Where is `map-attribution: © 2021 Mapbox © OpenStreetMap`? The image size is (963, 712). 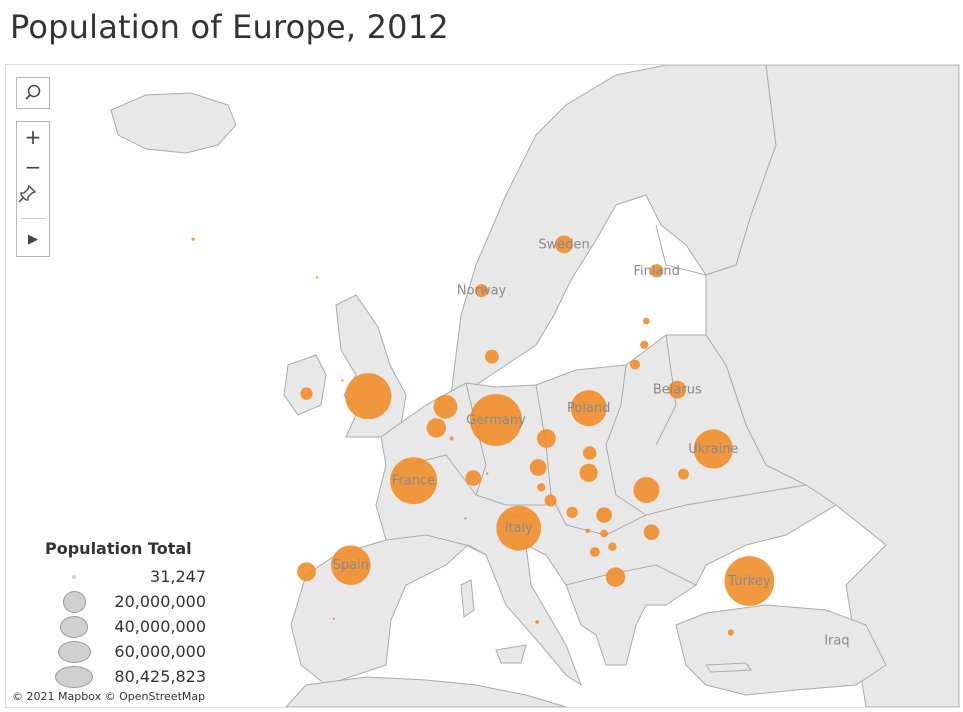 map-attribution: © 2021 Mapbox © OpenStreetMap is located at coordinates (109, 696).